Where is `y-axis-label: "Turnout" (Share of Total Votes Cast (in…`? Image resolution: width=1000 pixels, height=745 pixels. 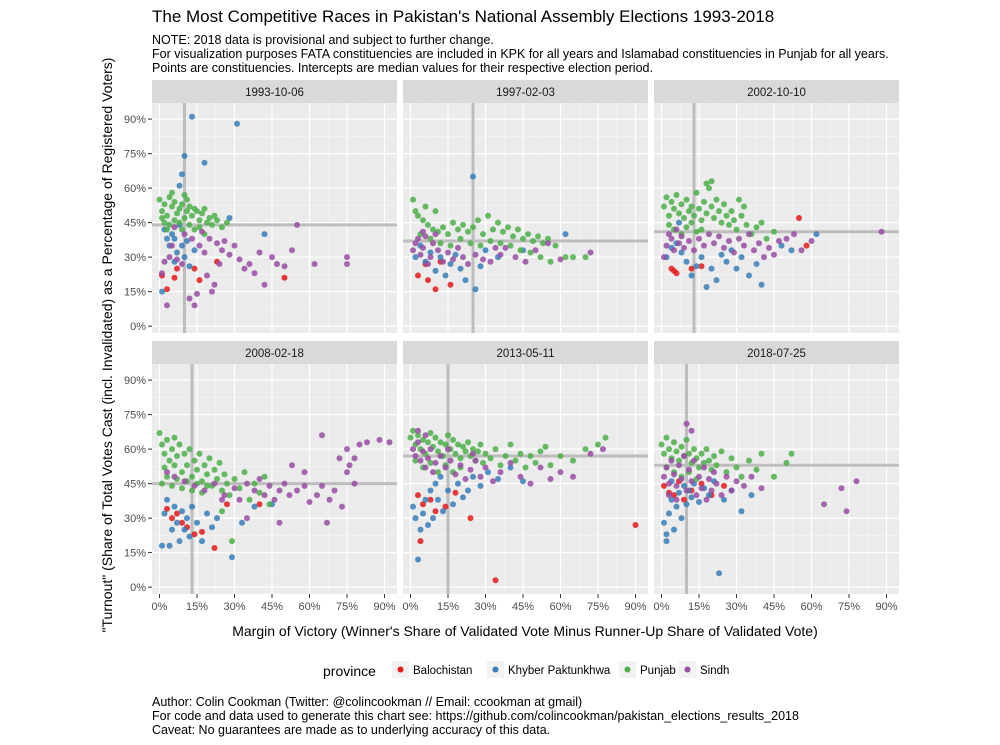 y-axis-label: "Turnout" (Share of Total Votes Cast (in… is located at coordinates (107, 345).